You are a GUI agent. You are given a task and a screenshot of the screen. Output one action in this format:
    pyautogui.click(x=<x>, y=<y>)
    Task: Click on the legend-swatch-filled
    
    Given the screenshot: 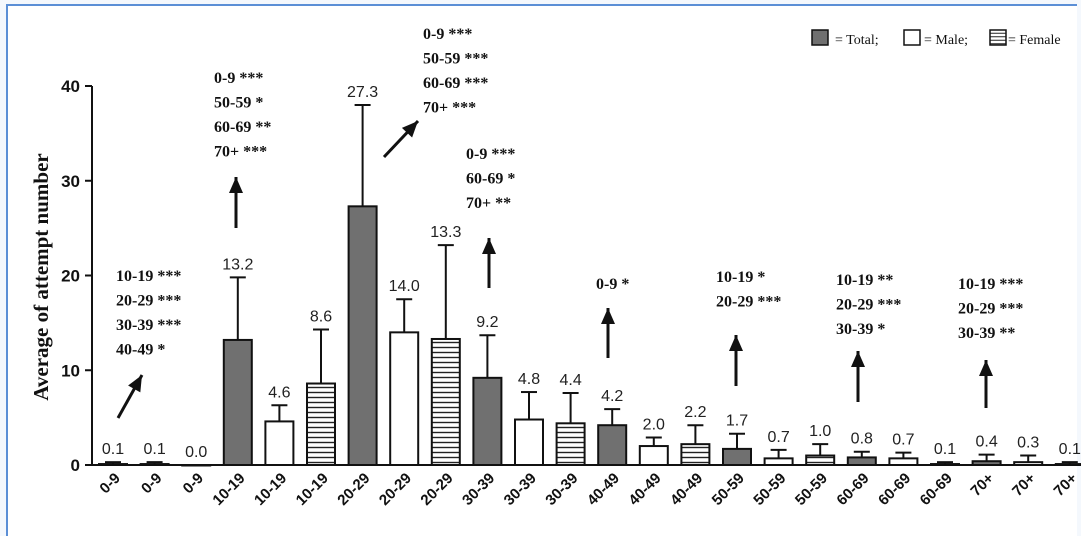 What is the action you would take?
    pyautogui.click(x=820, y=37)
    